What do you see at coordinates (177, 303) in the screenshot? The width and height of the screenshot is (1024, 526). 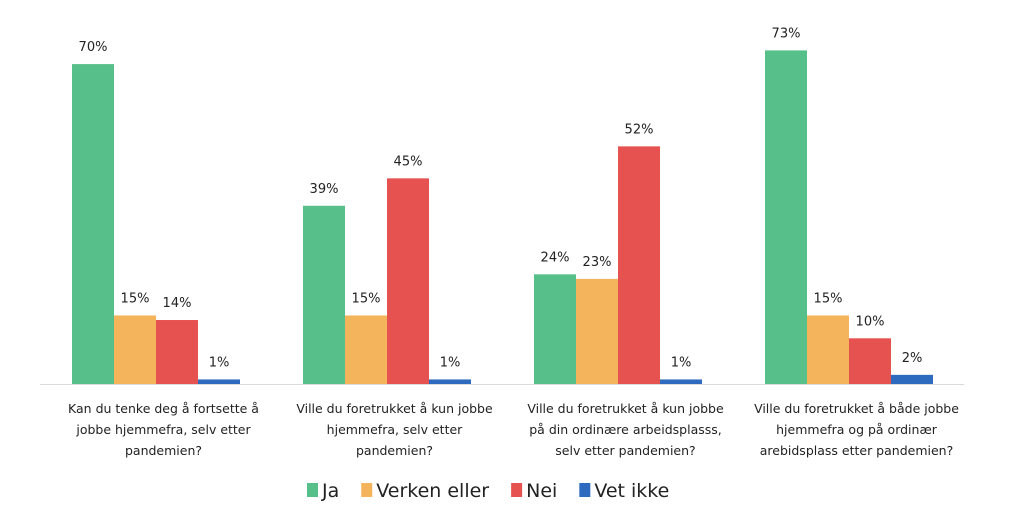 I see `data-label: 14%` at bounding box center [177, 303].